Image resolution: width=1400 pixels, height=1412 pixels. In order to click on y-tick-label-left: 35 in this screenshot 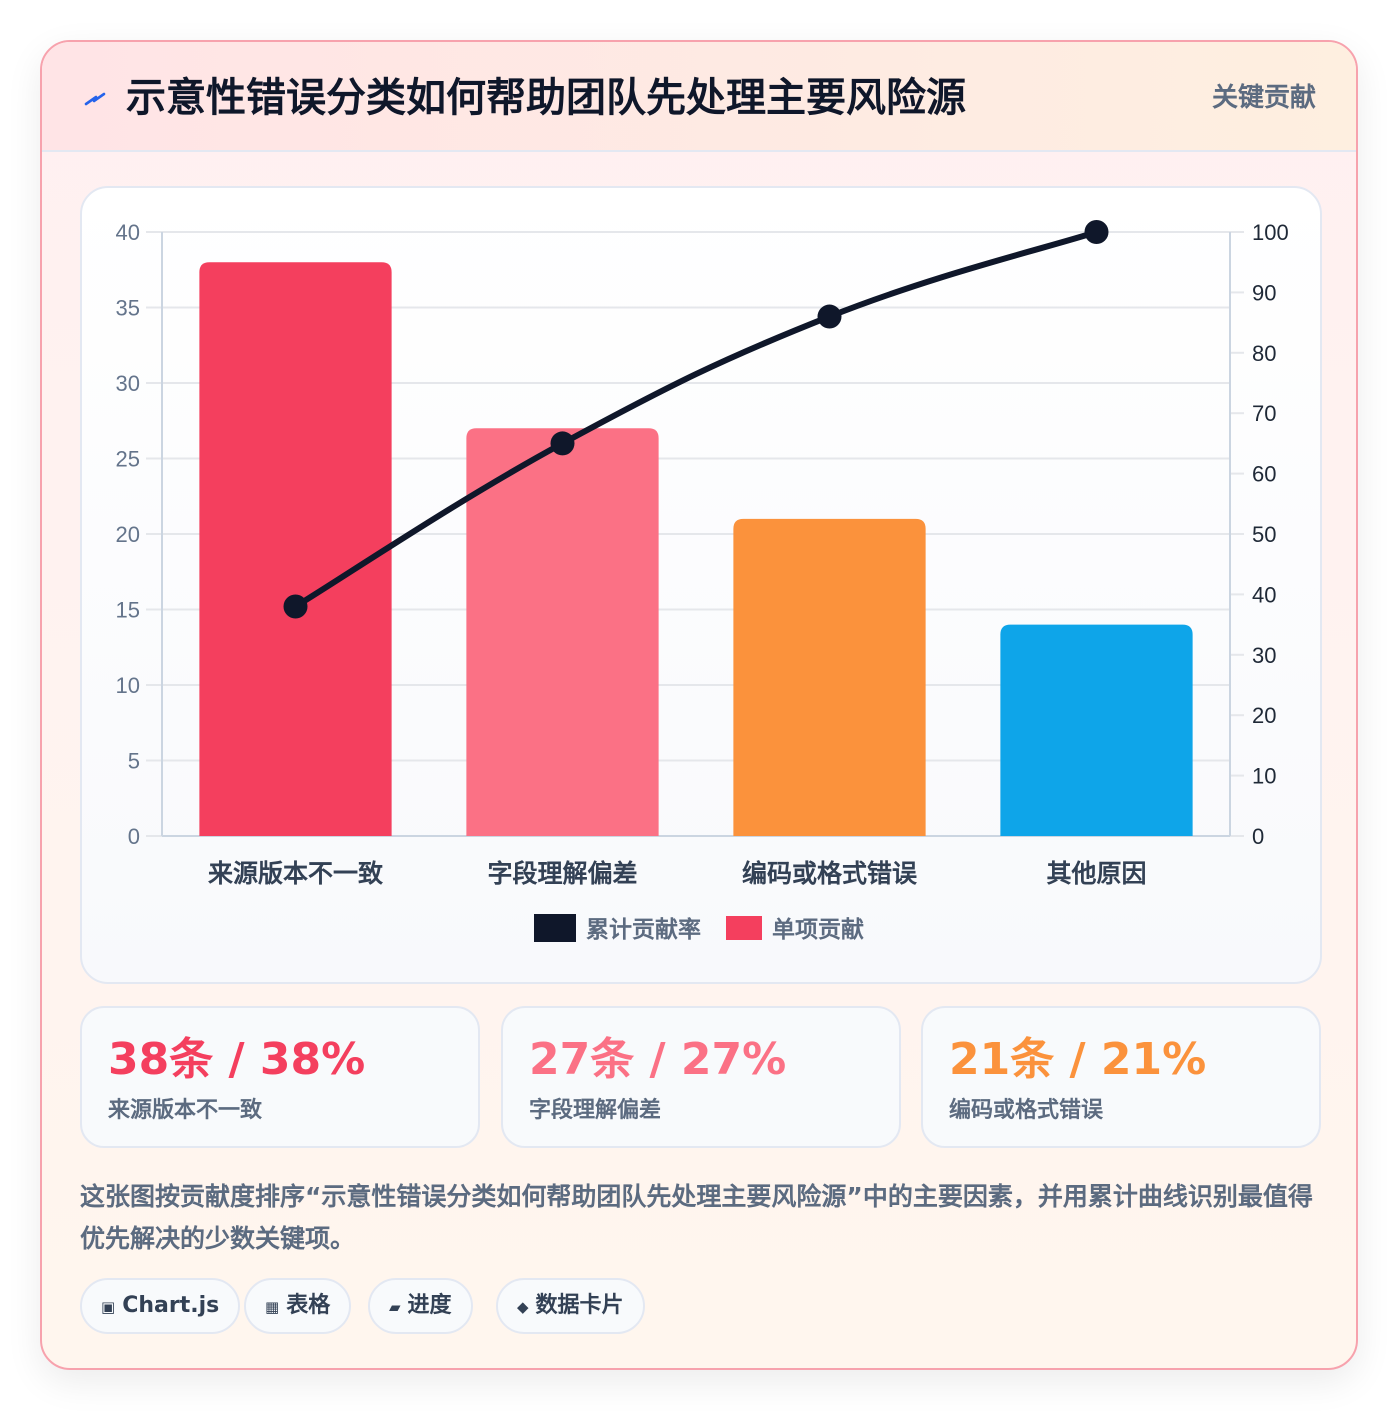, I will do `click(128, 308)`.